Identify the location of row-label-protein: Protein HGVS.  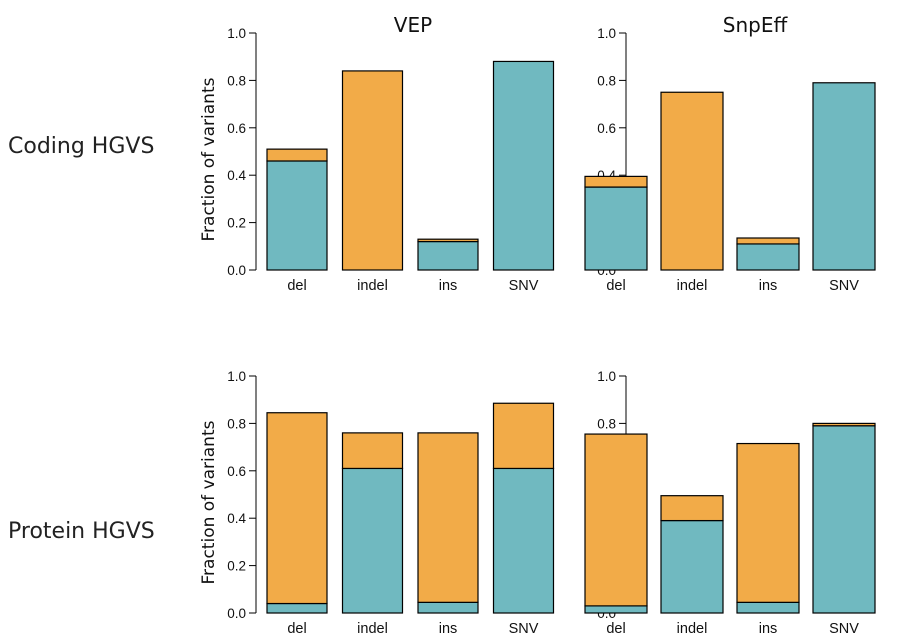
(81, 531).